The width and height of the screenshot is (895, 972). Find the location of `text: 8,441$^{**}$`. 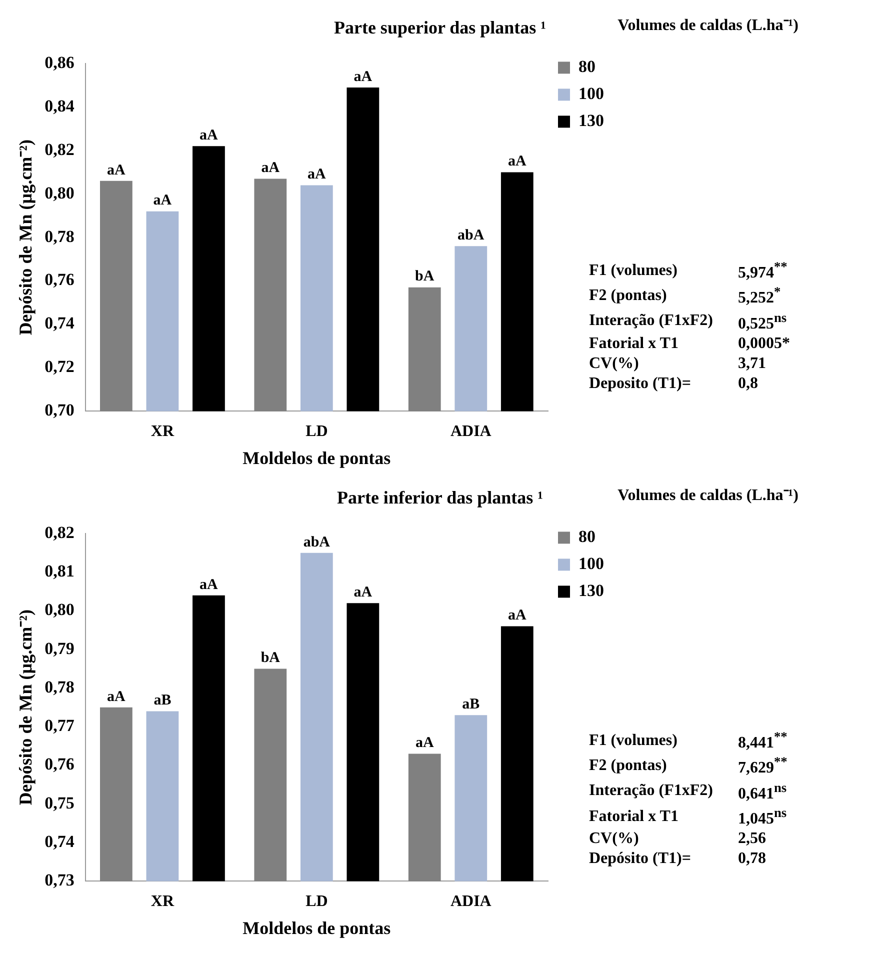

text: 8,441$^{**}$ is located at coordinates (762, 741).